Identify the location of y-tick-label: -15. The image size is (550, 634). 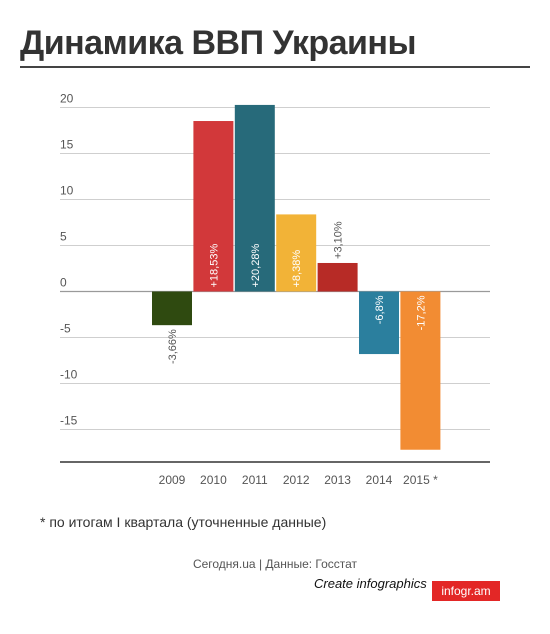
(69, 421).